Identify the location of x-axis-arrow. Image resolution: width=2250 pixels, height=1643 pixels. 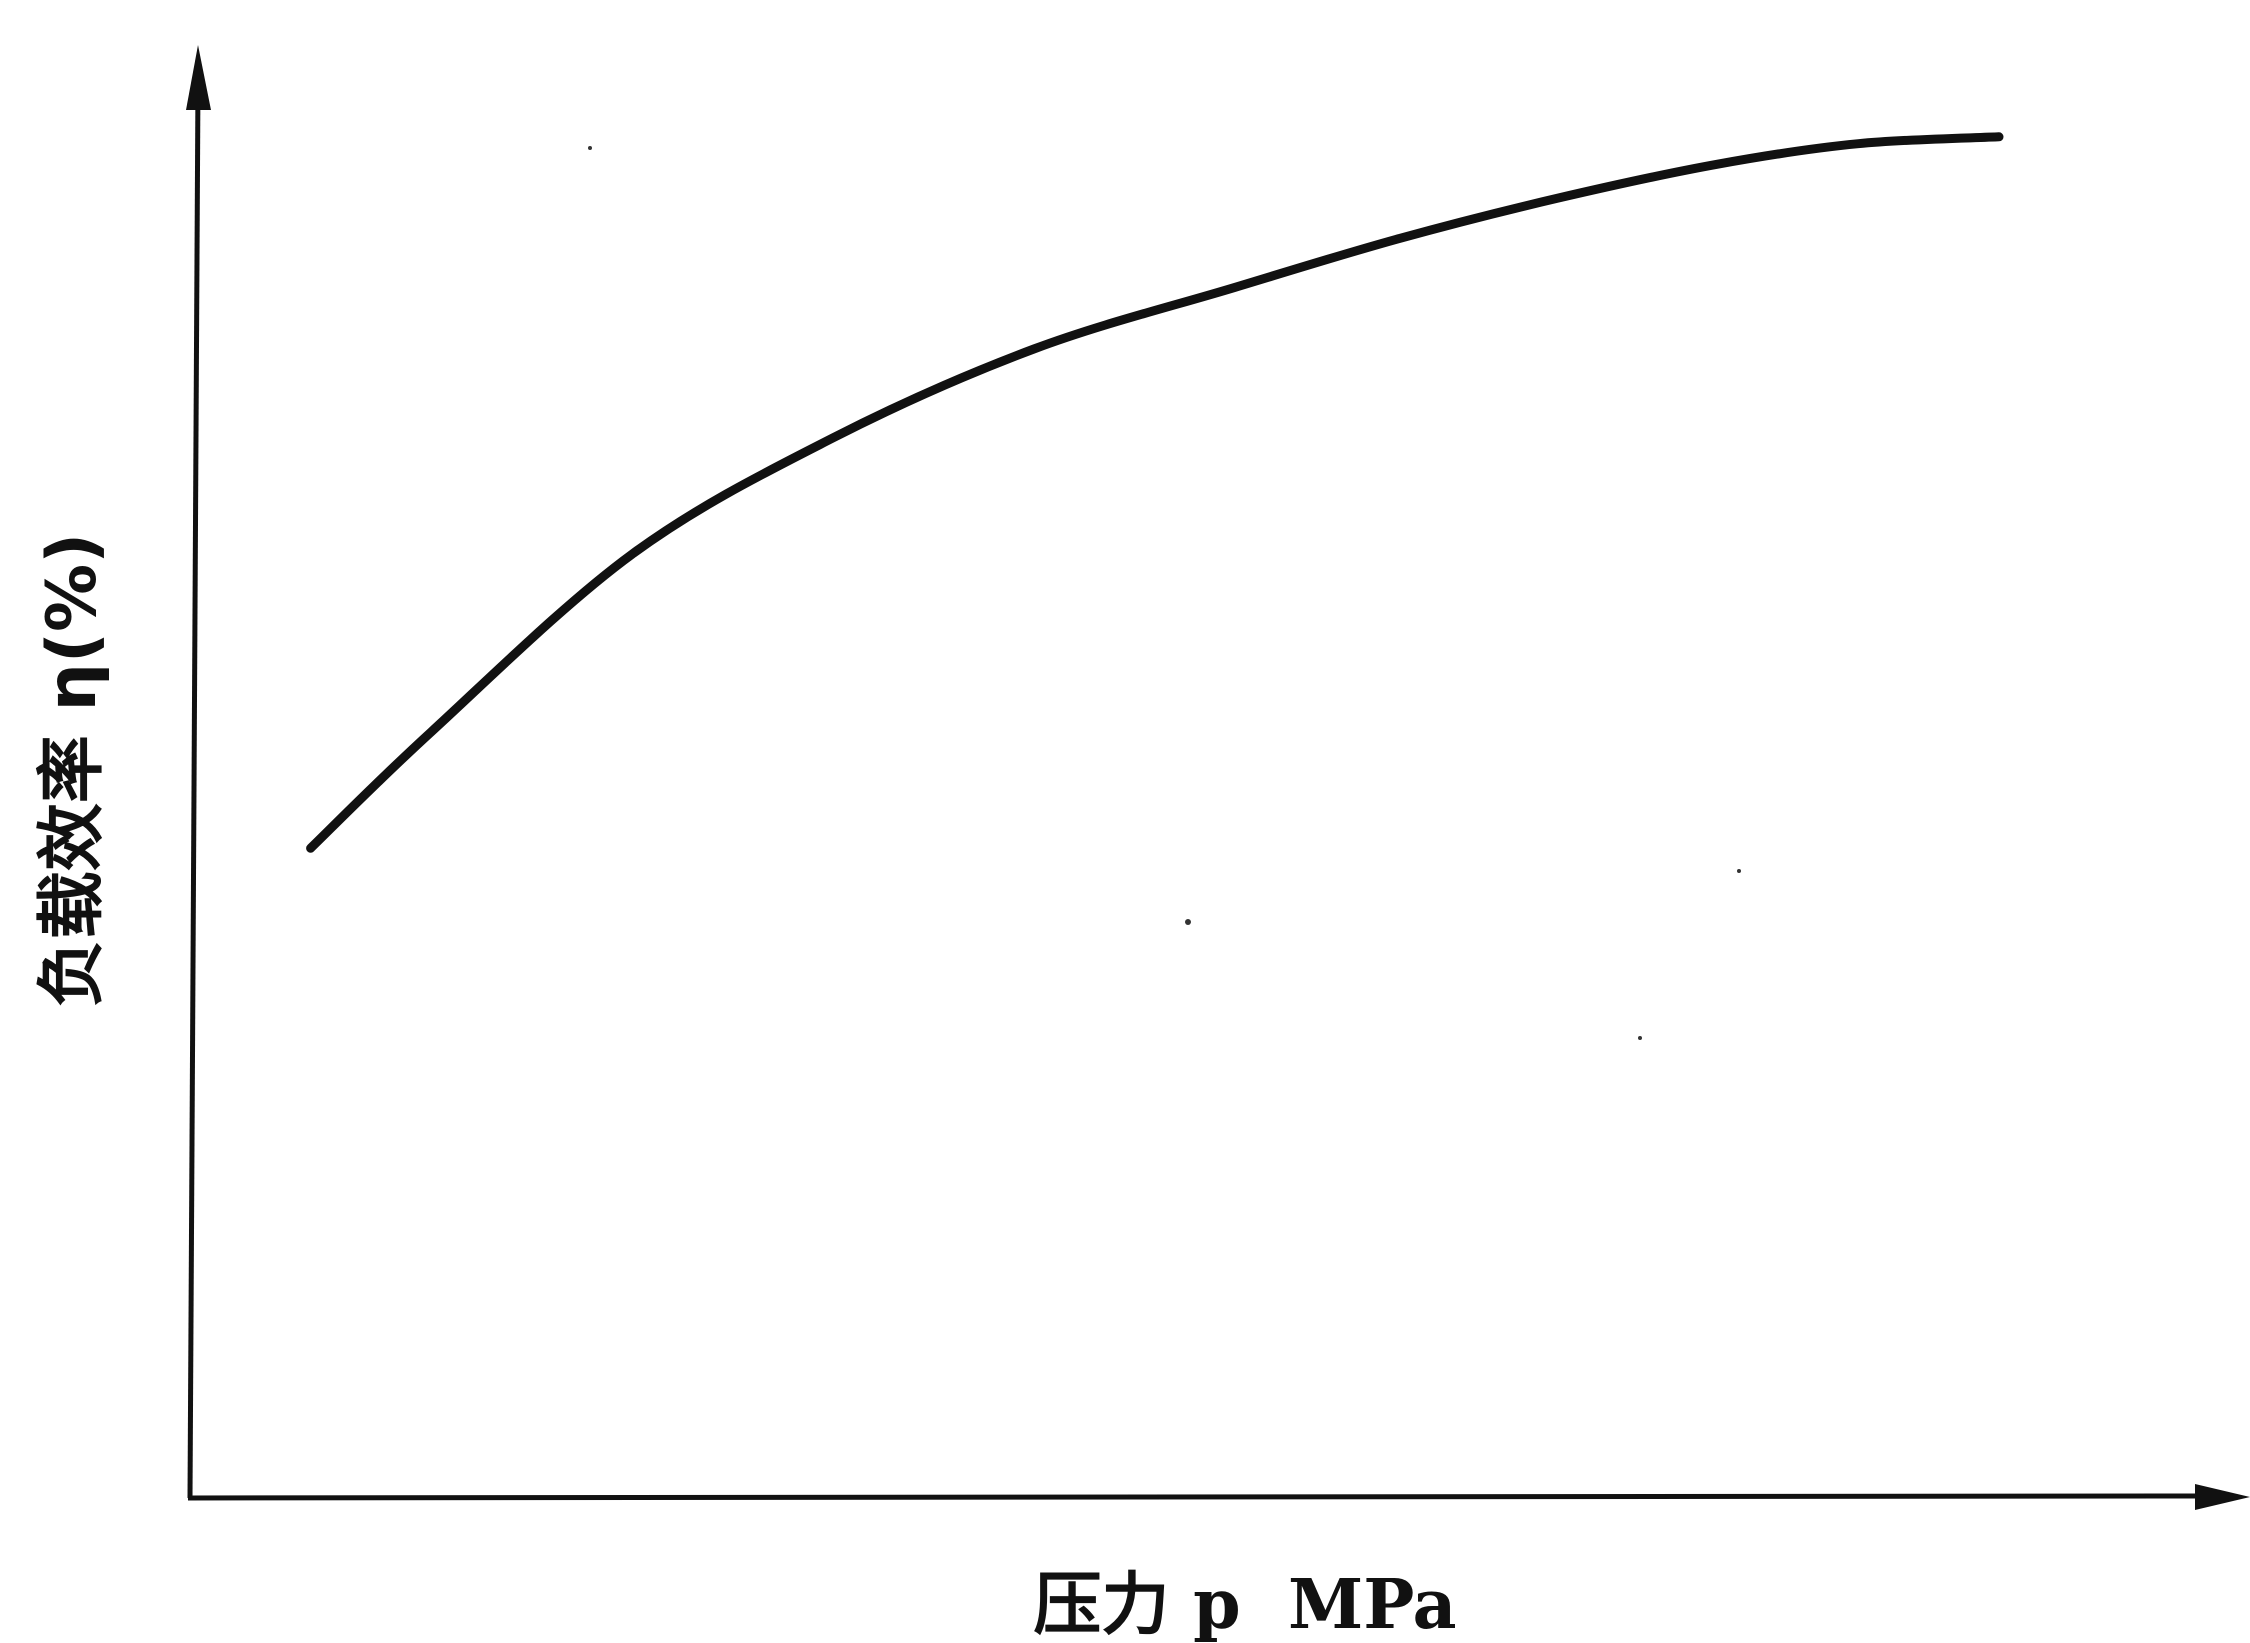
(2222, 1497).